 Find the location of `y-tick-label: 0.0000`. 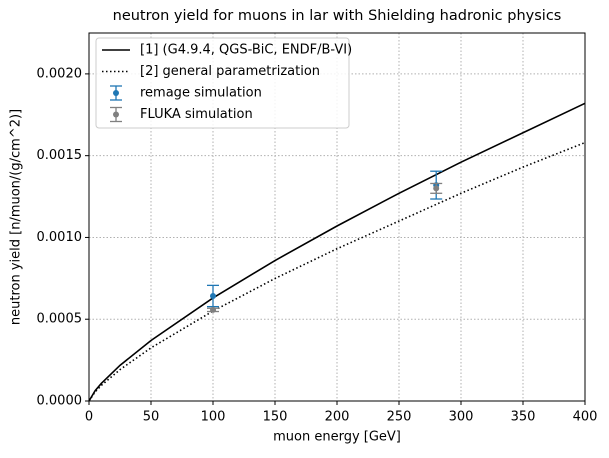

y-tick-label: 0.0000 is located at coordinates (60, 401).